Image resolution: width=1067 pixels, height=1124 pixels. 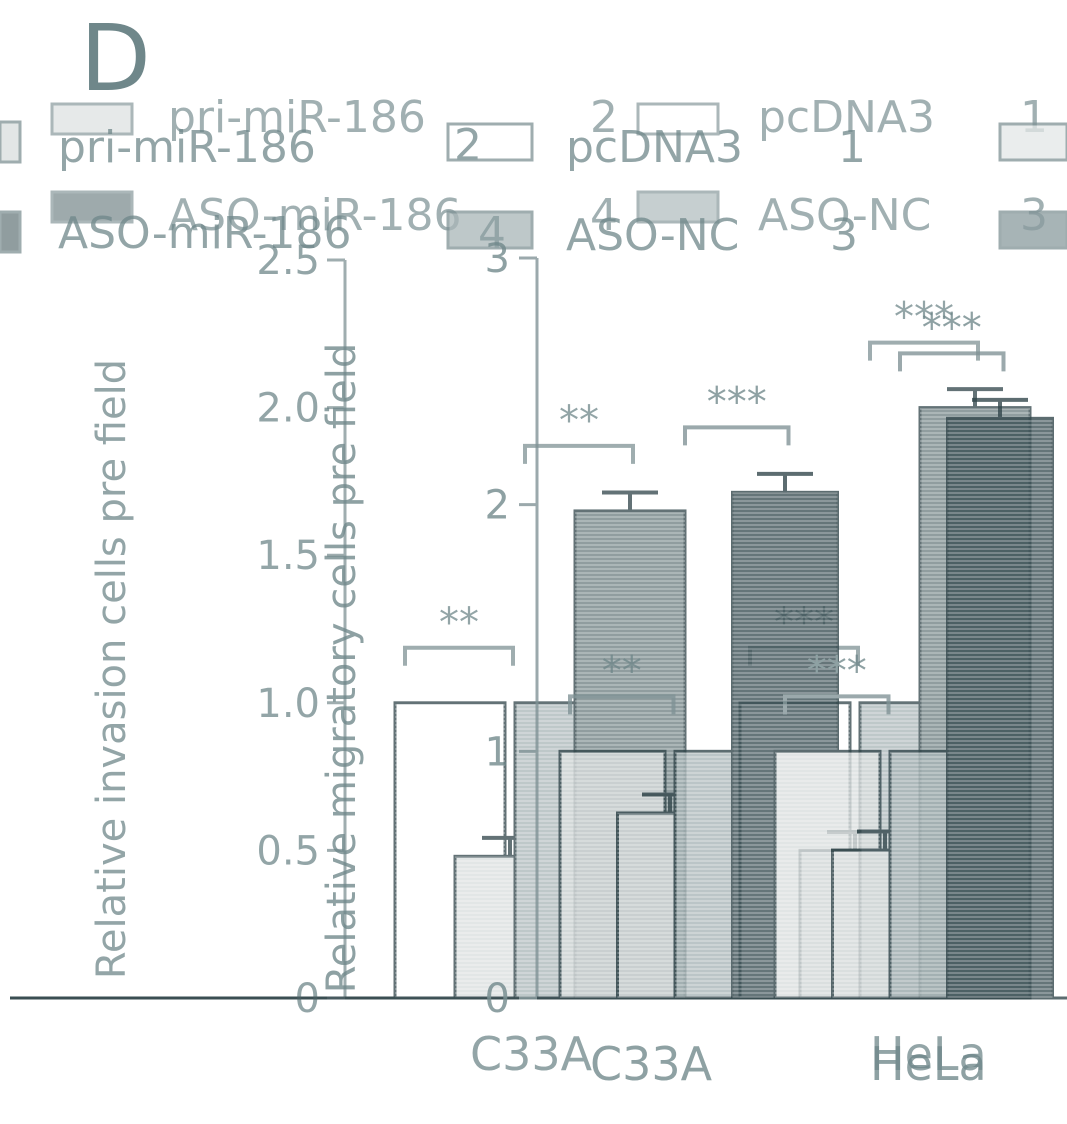 What do you see at coordinates (497, 259) in the screenshot?
I see `y-tick-label-3: 3` at bounding box center [497, 259].